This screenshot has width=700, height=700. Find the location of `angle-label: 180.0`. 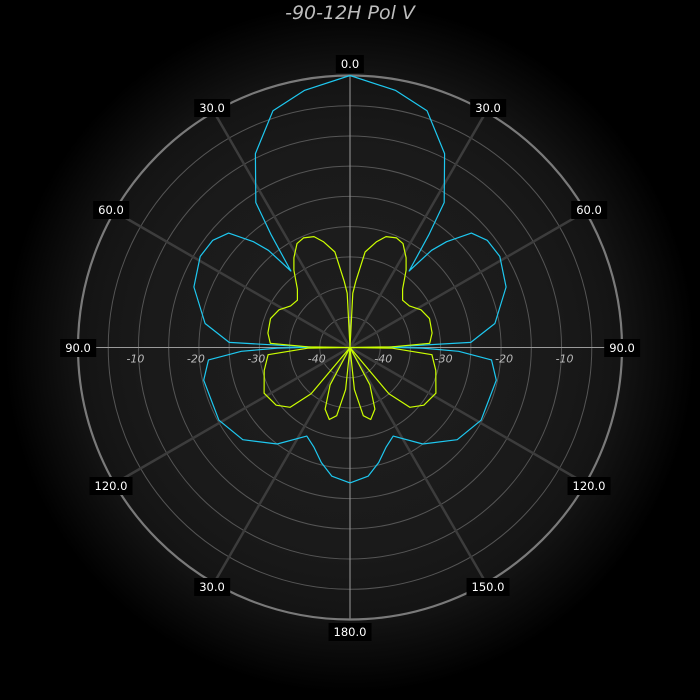

angle-label: 180.0 is located at coordinates (350, 631).